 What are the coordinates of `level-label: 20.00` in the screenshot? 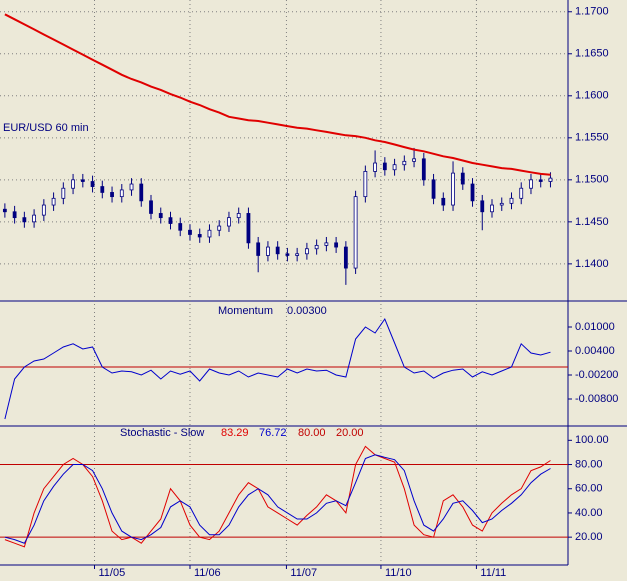 It's located at (350, 433).